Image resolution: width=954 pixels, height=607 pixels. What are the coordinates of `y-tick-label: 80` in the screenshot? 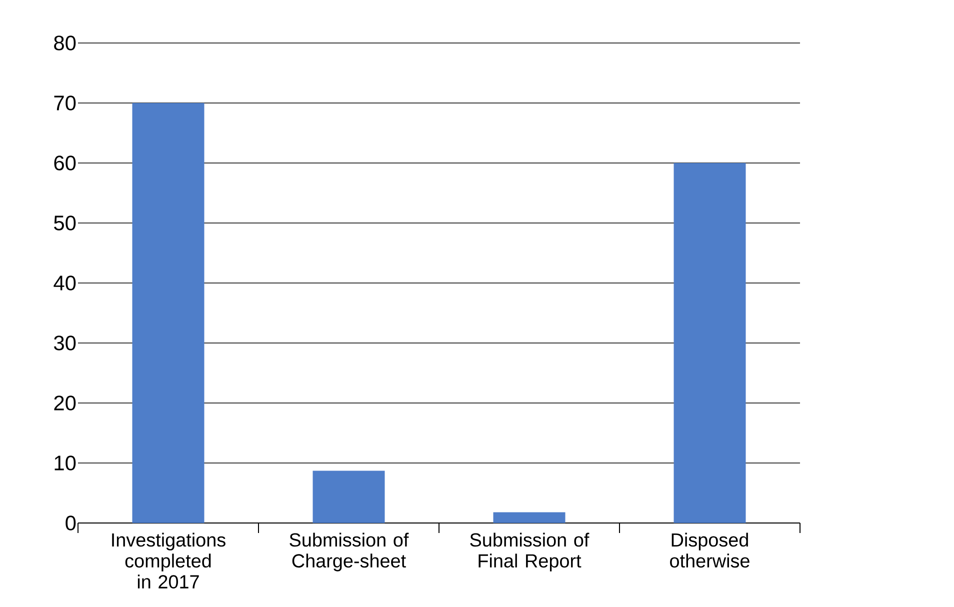 It's located at (65, 43).